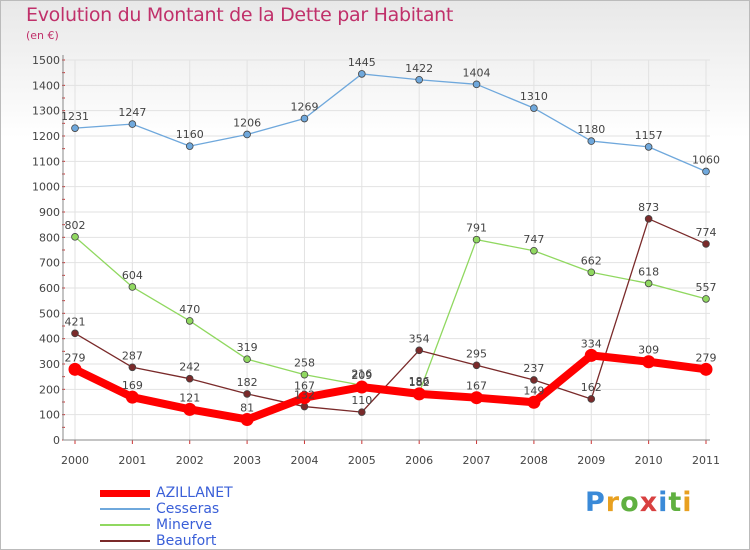 Image resolution: width=750 pixels, height=550 pixels. What do you see at coordinates (304, 395) in the screenshot?
I see `data-label-beaufort: 132` at bounding box center [304, 395].